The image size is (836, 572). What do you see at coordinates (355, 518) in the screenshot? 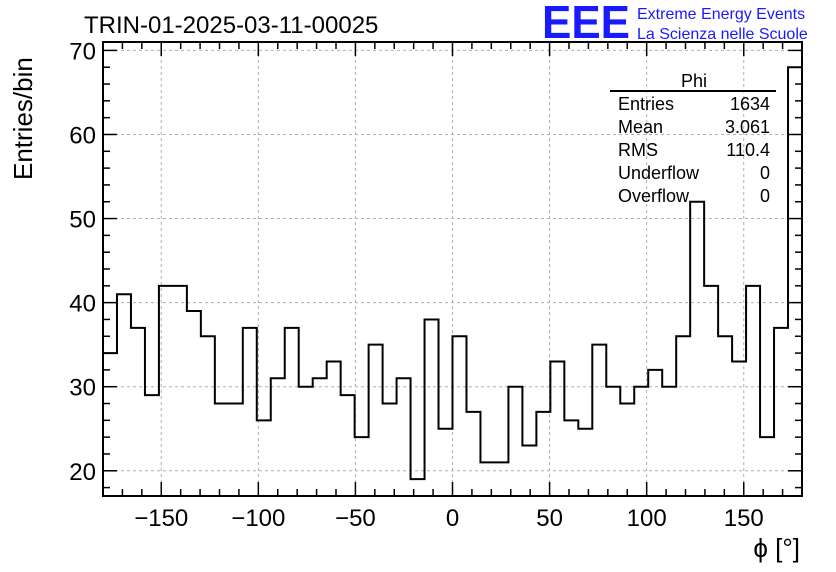
I see `x-tick-label: −50` at bounding box center [355, 518].